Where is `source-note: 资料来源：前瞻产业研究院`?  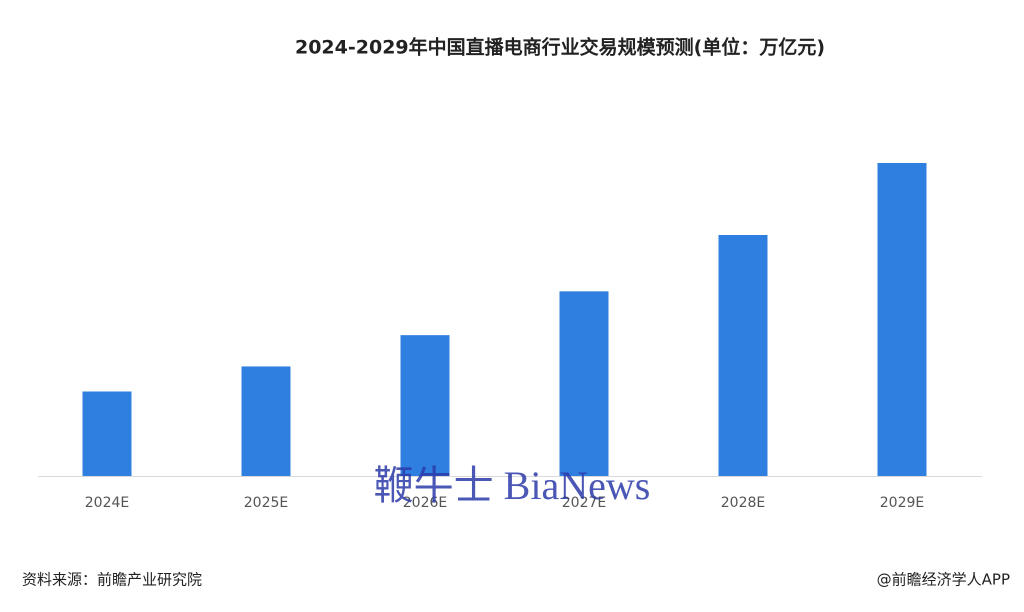
source-note: 资料来源：前瞻产业研究院 is located at coordinates (112, 580).